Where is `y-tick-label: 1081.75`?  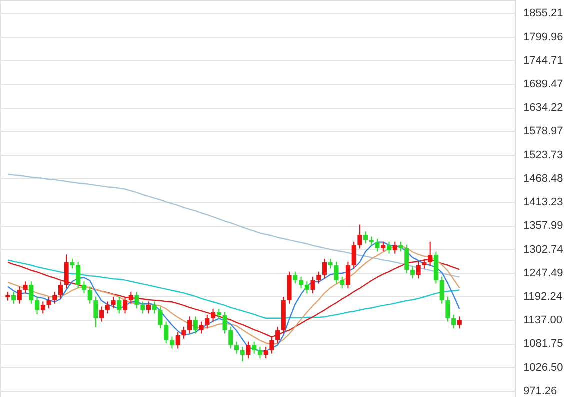 y-tick-label: 1081.75 is located at coordinates (544, 344).